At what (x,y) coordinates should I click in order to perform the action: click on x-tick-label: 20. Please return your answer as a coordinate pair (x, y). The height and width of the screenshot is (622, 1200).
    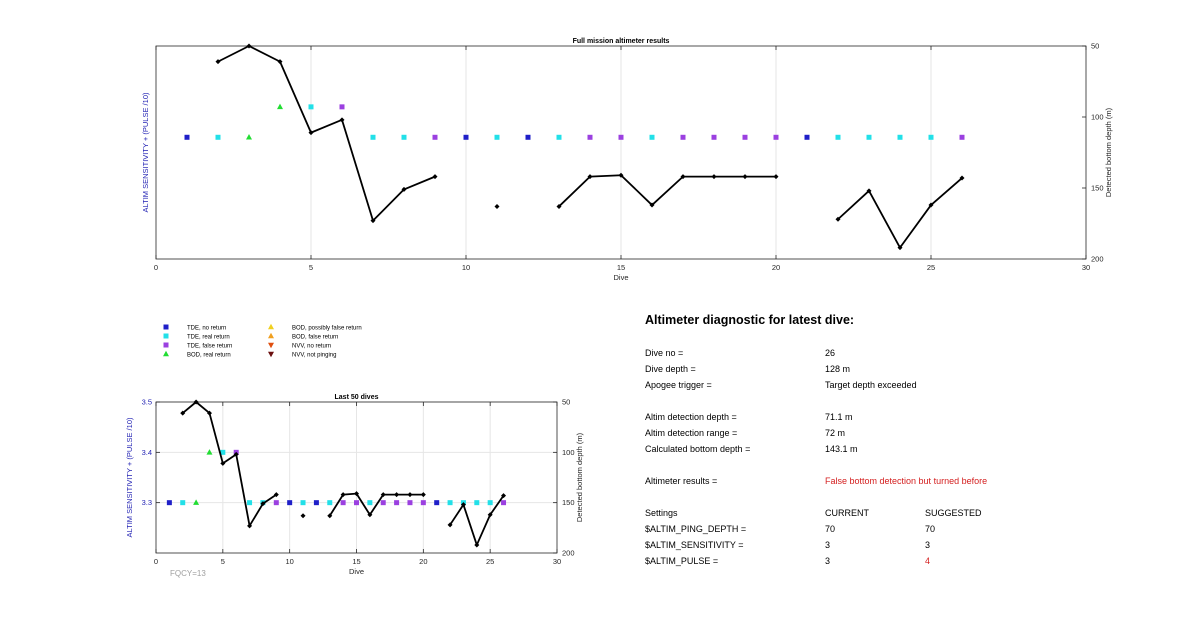
    Looking at the image, I should click on (776, 267).